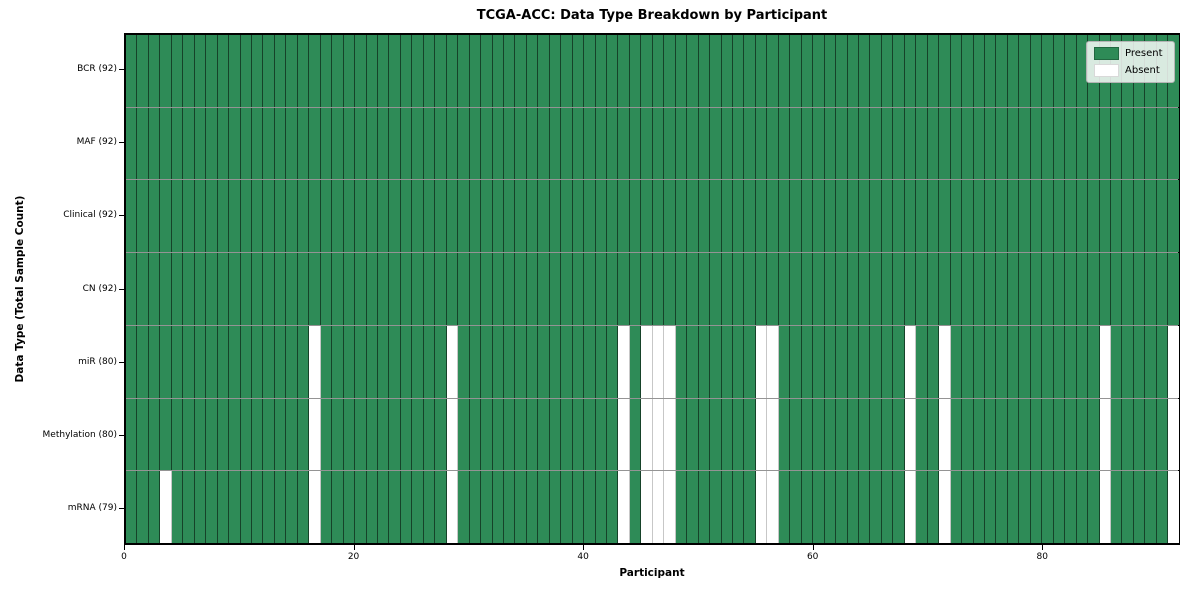 This screenshot has width=1200, height=600. Describe the element at coordinates (353, 557) in the screenshot. I see `x-tick-label: 20` at that location.